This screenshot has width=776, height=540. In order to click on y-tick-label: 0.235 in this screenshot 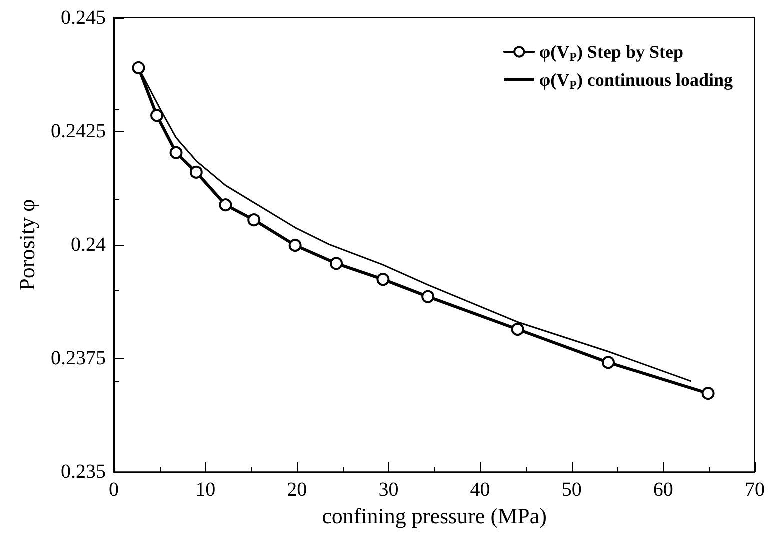, I will do `click(83, 472)`.